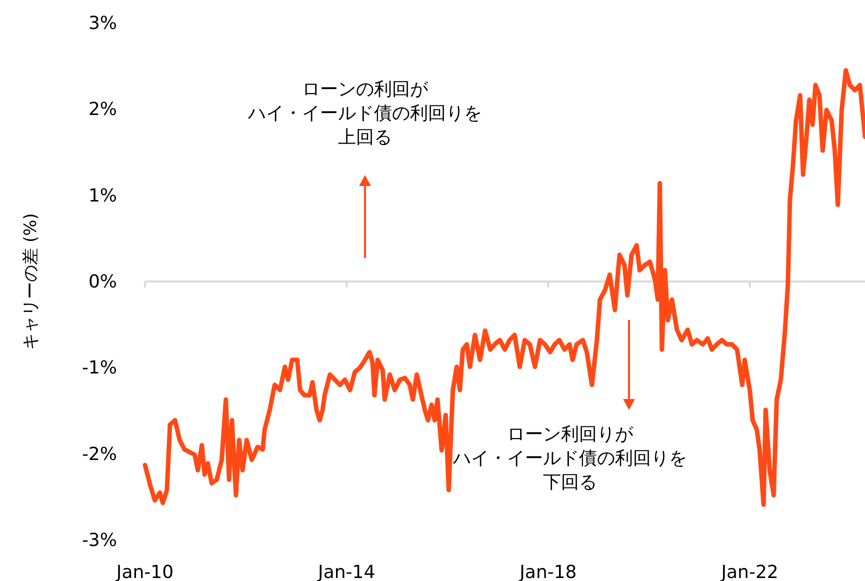  I want to click on y-tick-label: 0%, so click(102, 282).